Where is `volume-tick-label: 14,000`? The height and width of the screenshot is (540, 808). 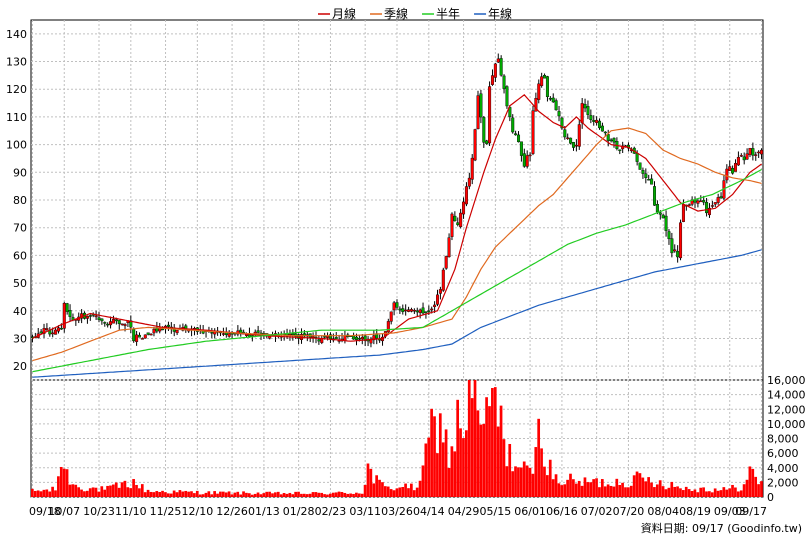
volume-tick-label: 14,000 is located at coordinates (786, 395).